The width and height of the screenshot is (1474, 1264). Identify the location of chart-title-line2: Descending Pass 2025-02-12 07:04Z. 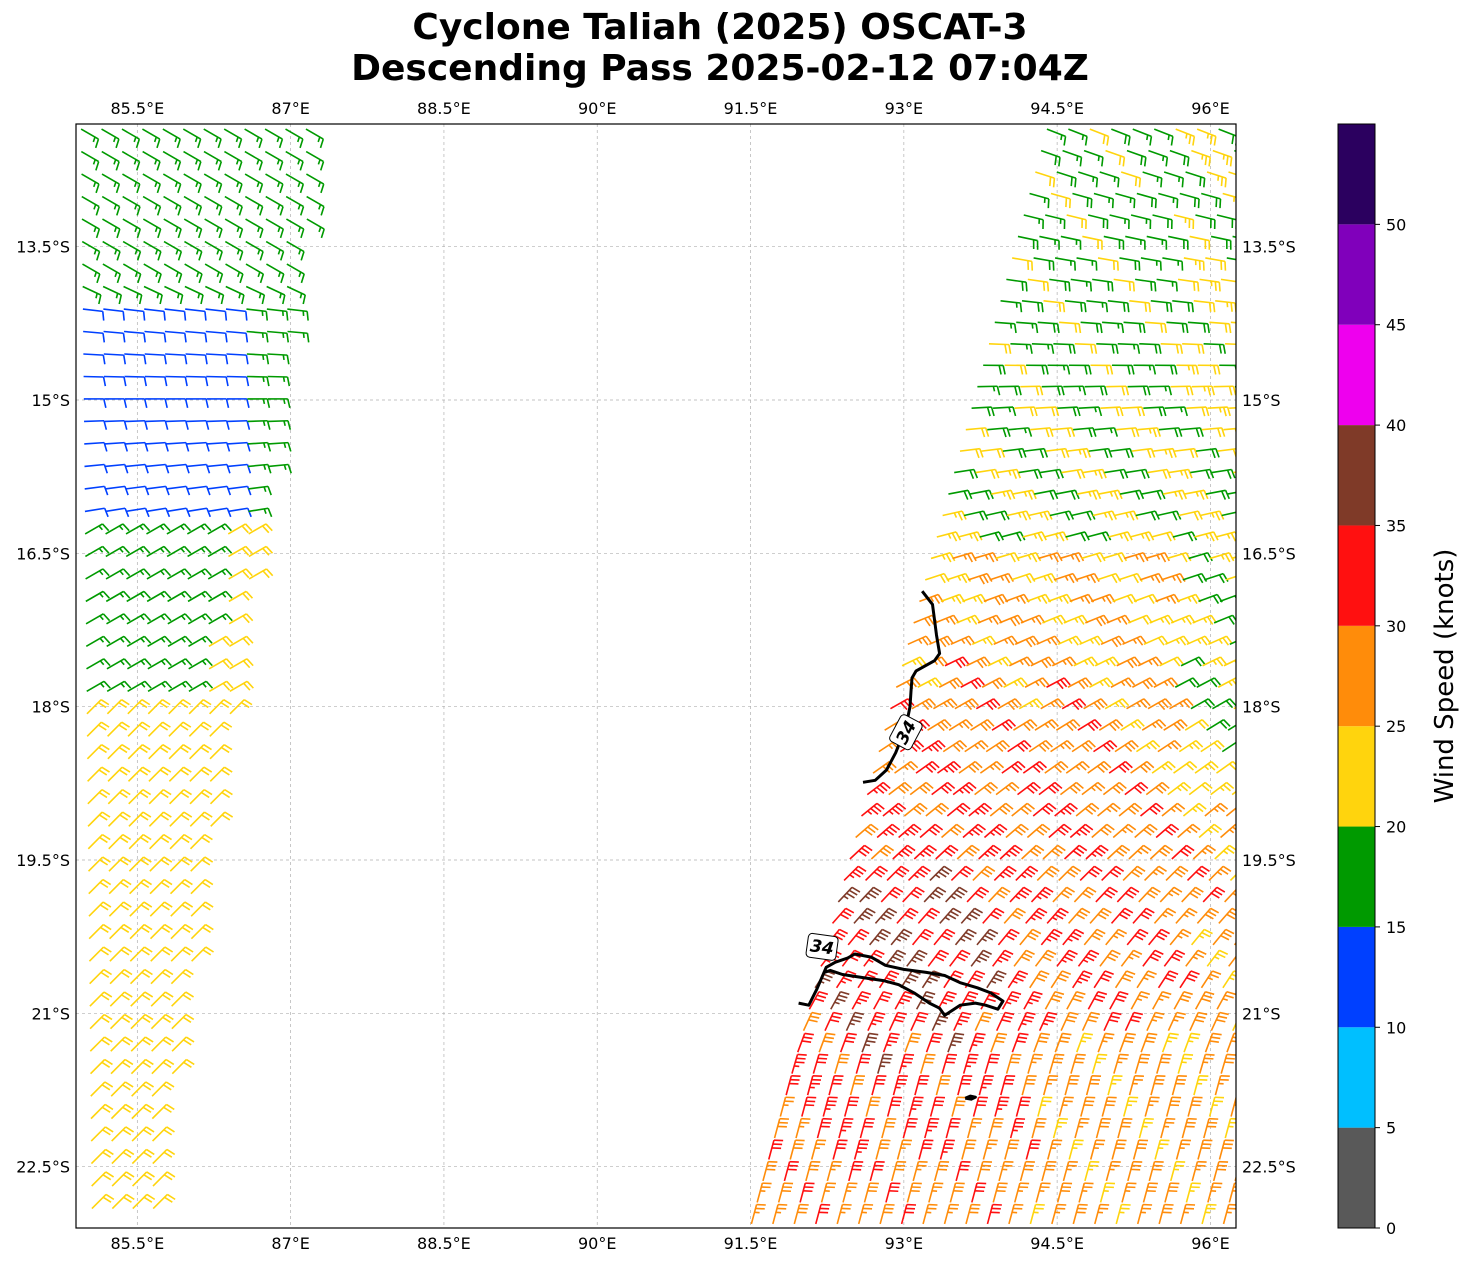
(720, 68).